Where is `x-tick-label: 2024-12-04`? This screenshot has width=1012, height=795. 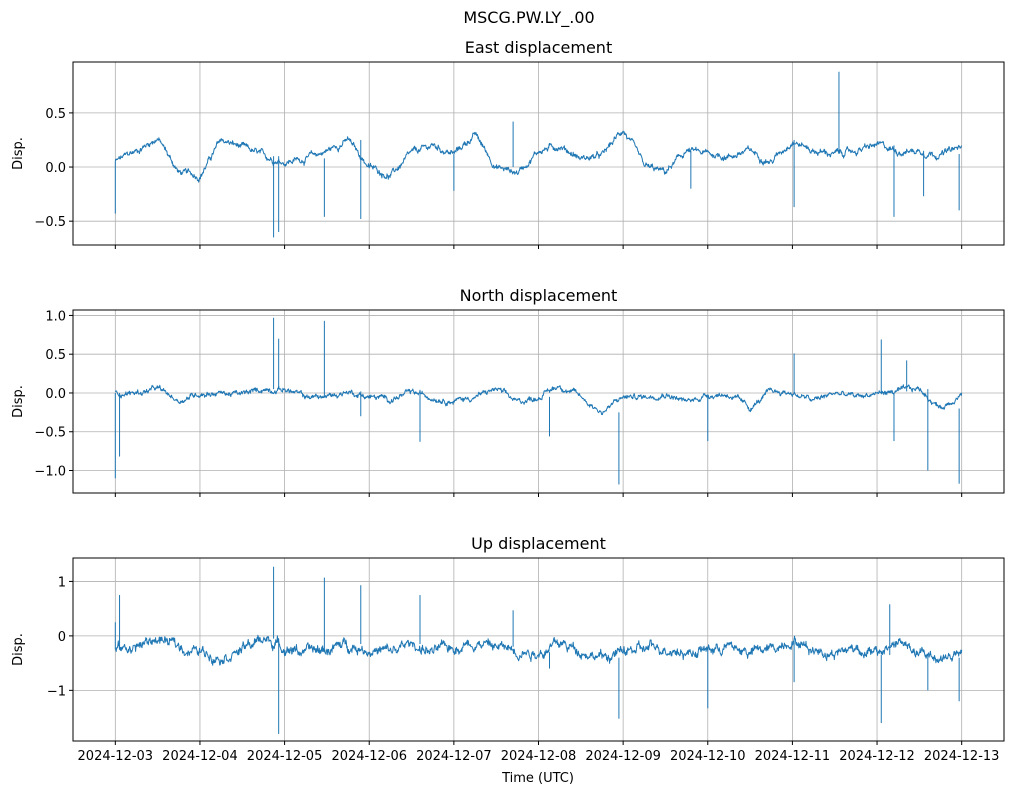
x-tick-label: 2024-12-04 is located at coordinates (200, 756).